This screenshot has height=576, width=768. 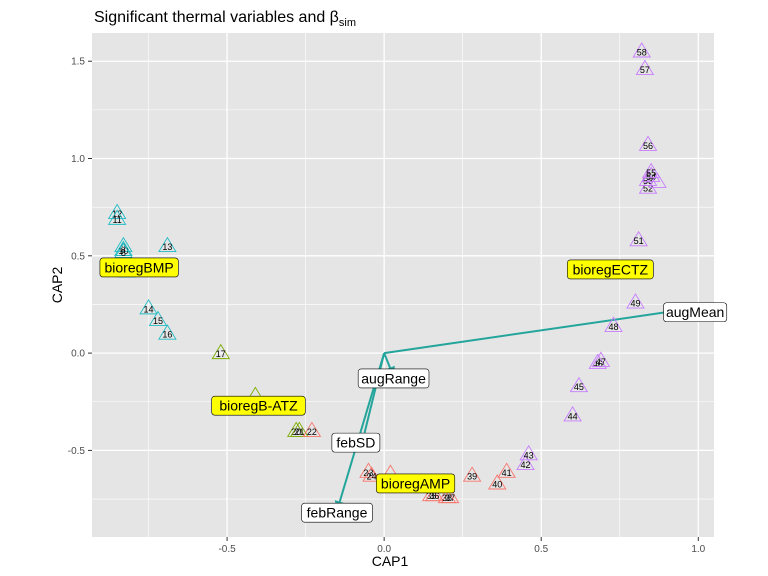 I want to click on point-label: 24, so click(x=372, y=477).